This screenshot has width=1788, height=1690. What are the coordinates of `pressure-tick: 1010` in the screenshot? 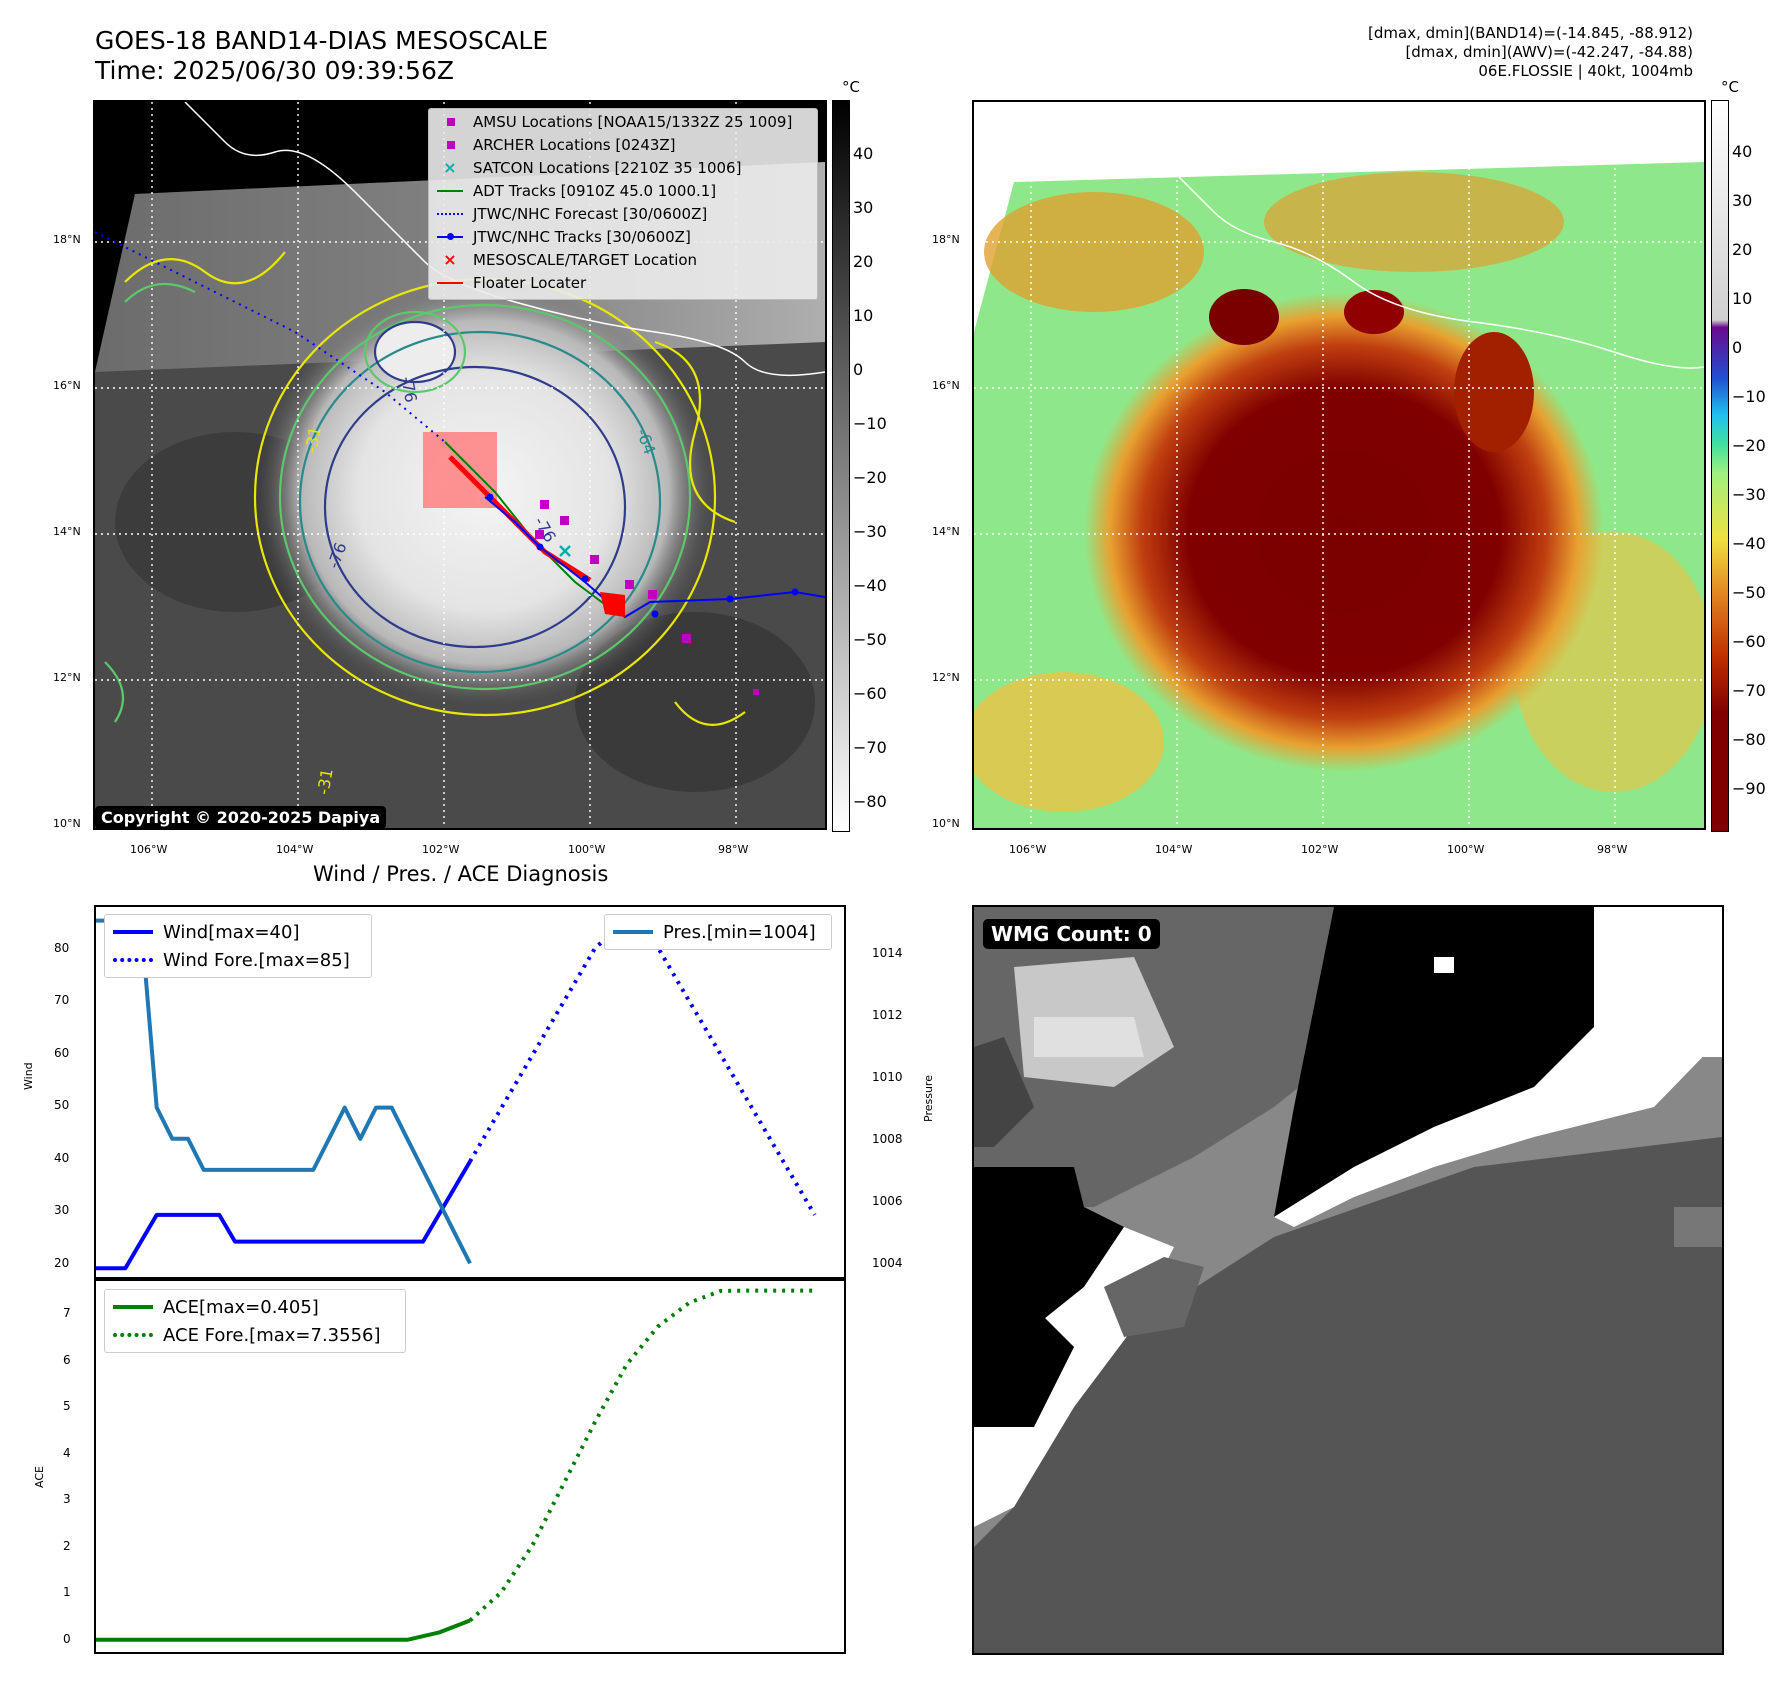 It's located at (887, 1077).